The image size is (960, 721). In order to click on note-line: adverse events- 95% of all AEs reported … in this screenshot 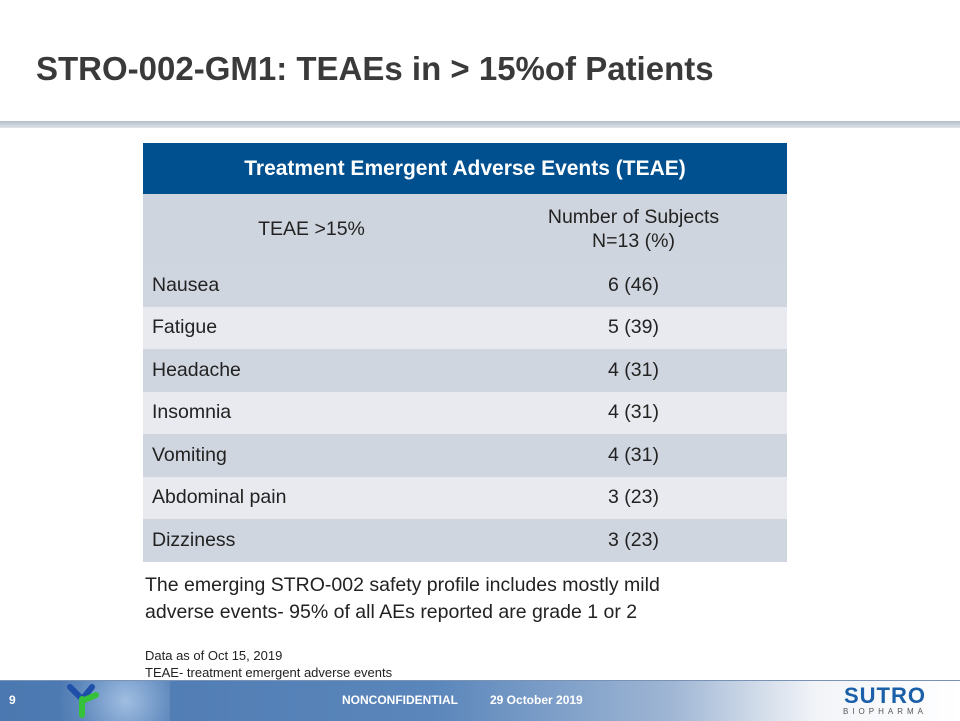, I will do `click(391, 612)`.